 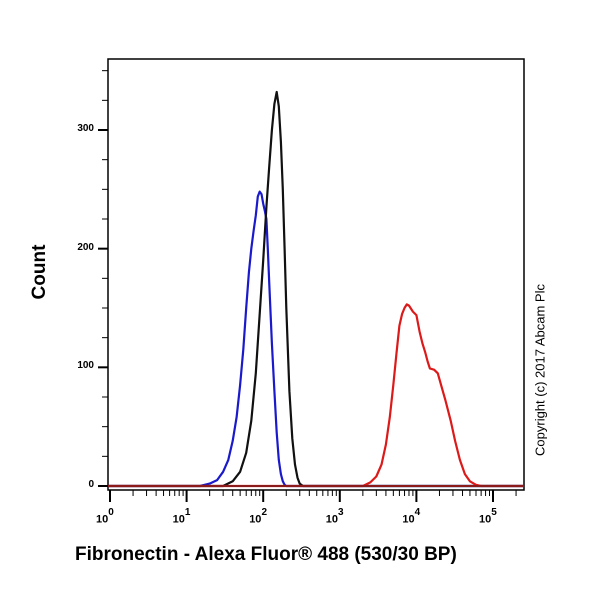 I want to click on x-tick-label: 10², so click(x=258, y=516).